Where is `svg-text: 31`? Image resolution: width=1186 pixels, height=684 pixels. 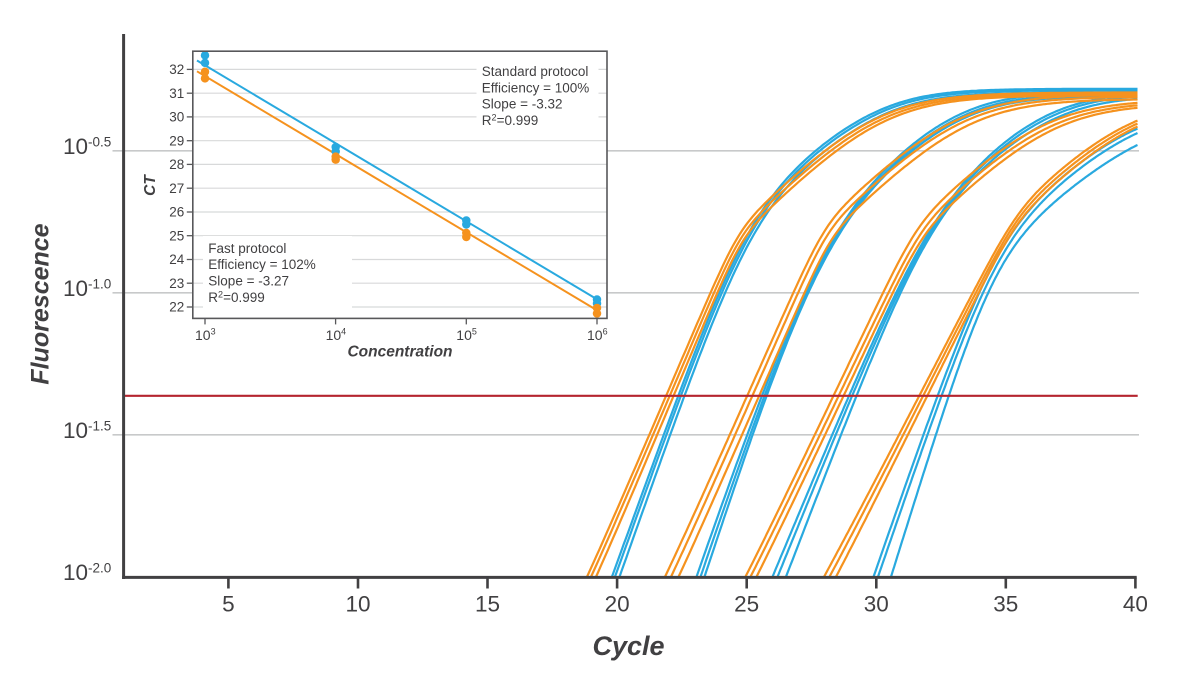
svg-text: 31 is located at coordinates (176, 93).